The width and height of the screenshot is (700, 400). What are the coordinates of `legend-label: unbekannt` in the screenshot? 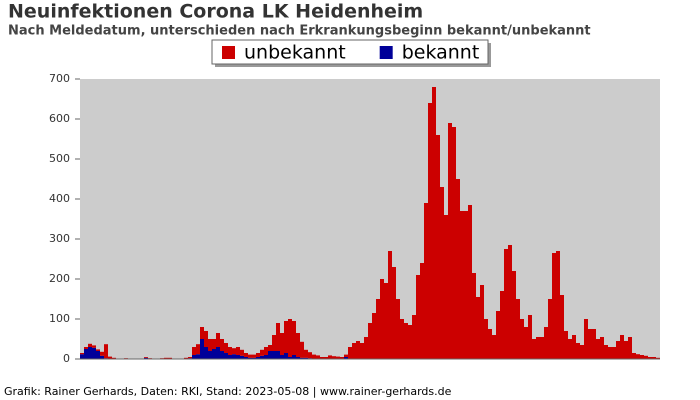 It's located at (295, 53).